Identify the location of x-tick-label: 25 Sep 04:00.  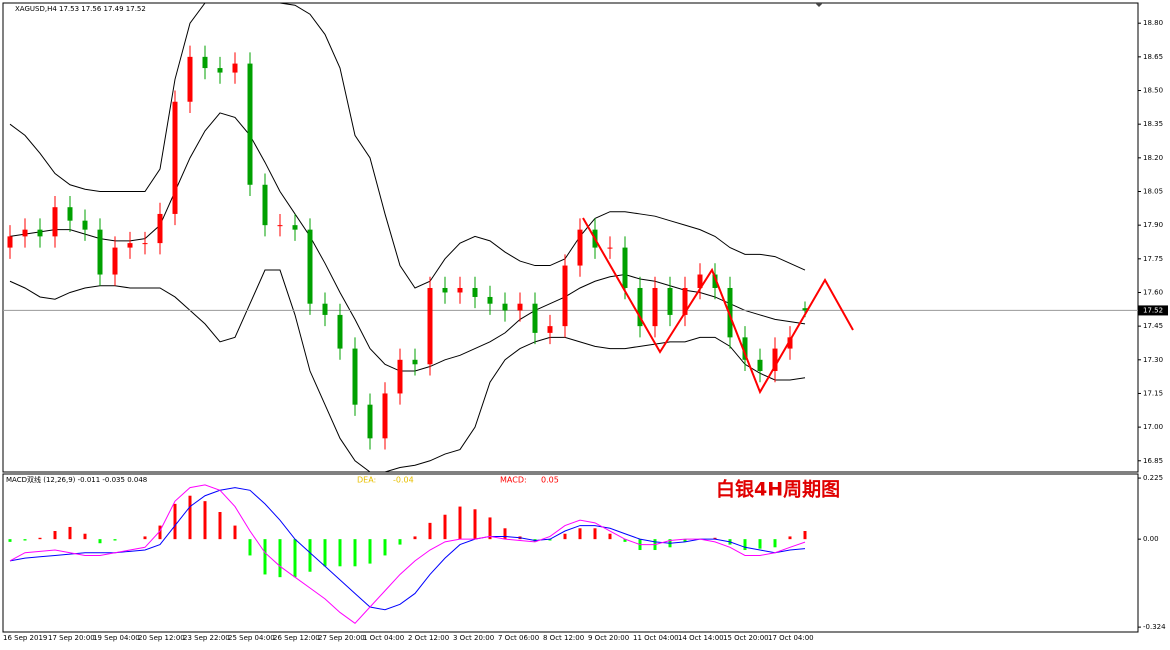
(251, 638).